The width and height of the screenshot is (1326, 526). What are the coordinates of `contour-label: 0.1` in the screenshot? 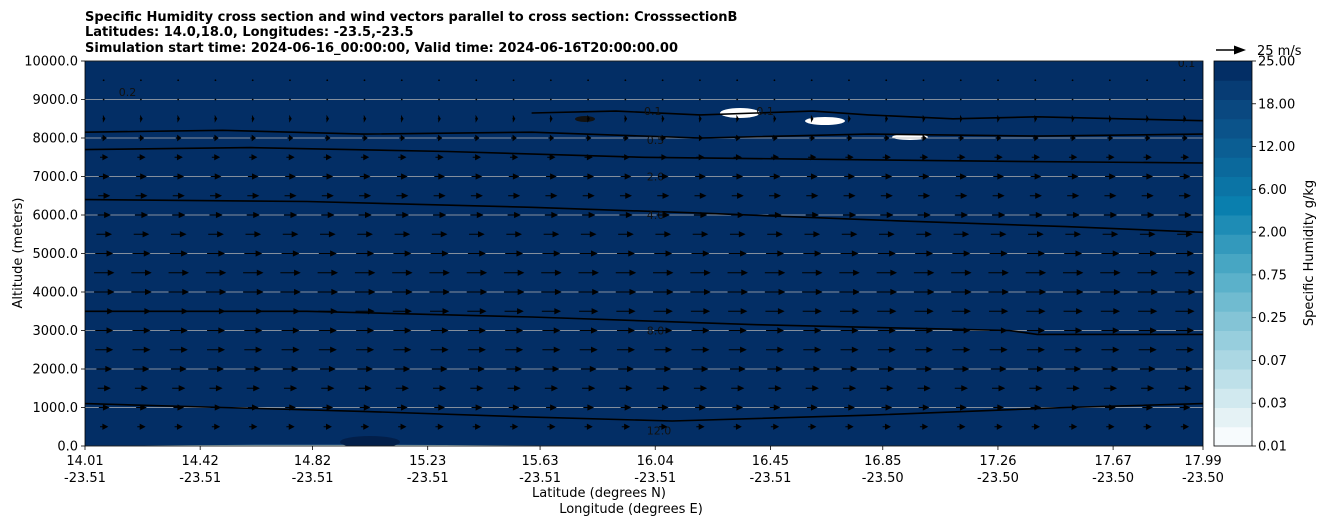 It's located at (1187, 63).